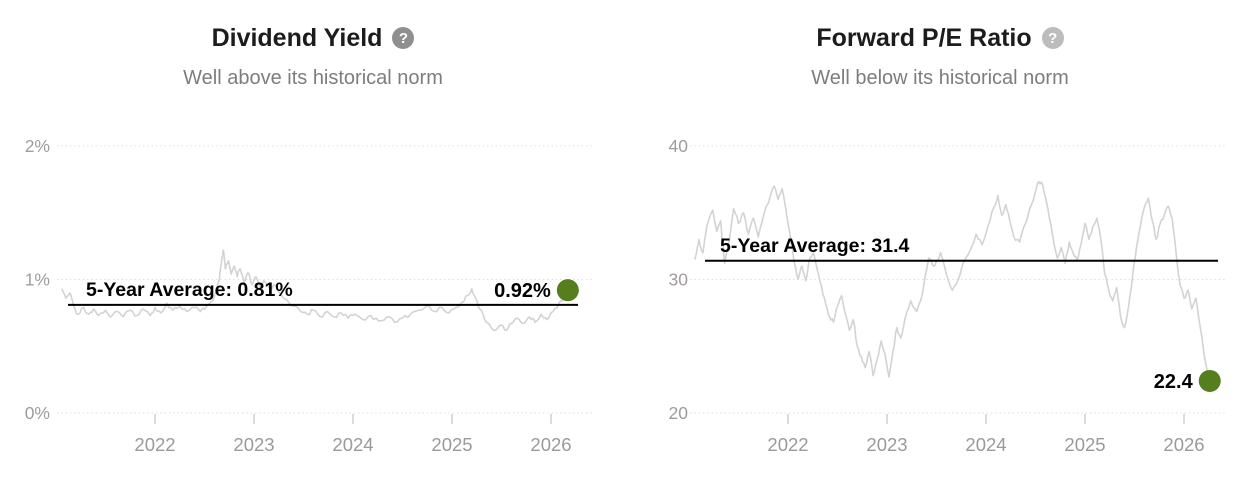  Describe the element at coordinates (814, 246) in the screenshot. I see `average-label: 5-Year Average: 31.4` at that location.